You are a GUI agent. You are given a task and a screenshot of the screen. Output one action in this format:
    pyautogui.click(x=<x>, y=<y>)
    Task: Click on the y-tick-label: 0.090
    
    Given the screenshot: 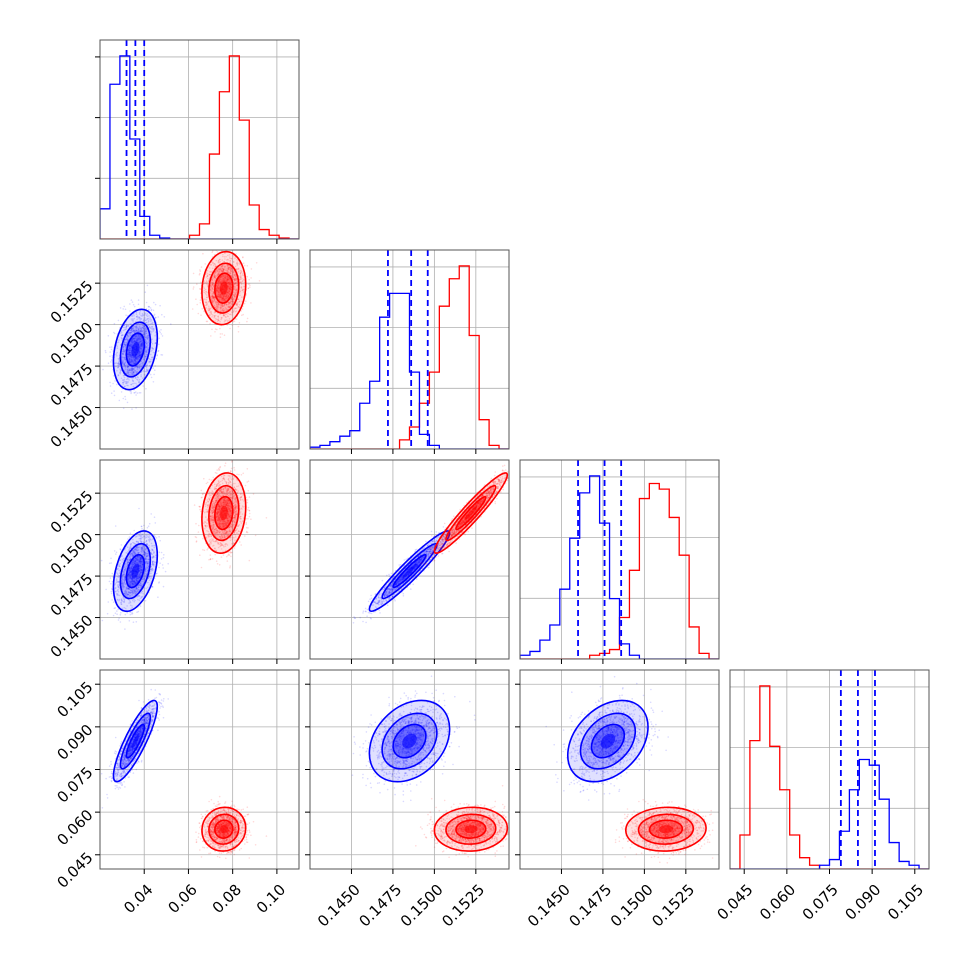 What is the action you would take?
    pyautogui.click(x=74, y=742)
    